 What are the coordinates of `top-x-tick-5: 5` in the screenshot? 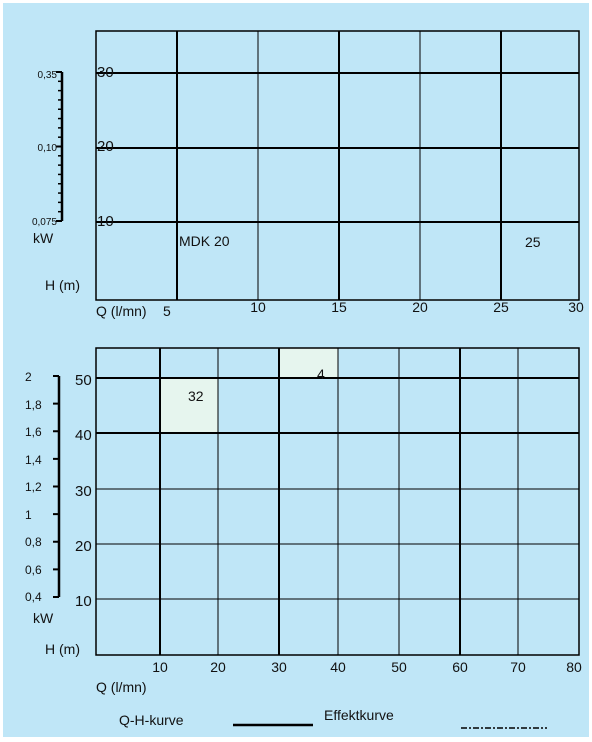 It's located at (167, 311).